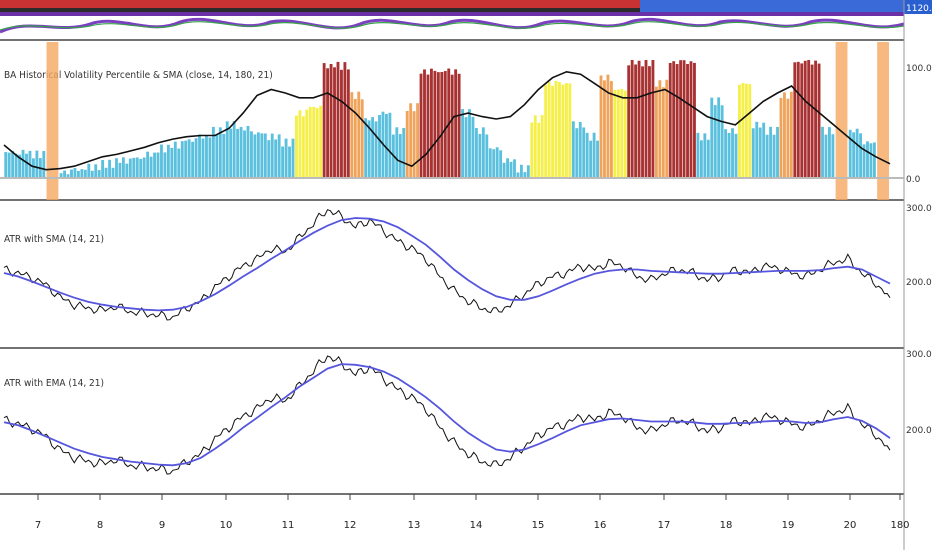  I want to click on x-tick-label: 11, so click(288, 525).